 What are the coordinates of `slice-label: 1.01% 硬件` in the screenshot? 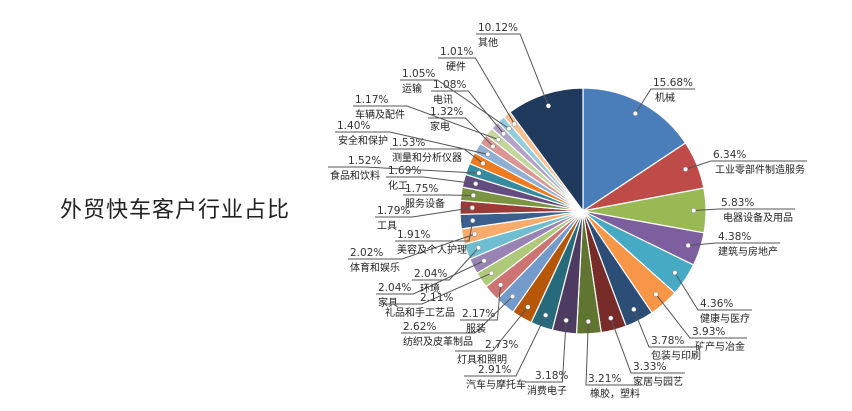 It's located at (478, 86).